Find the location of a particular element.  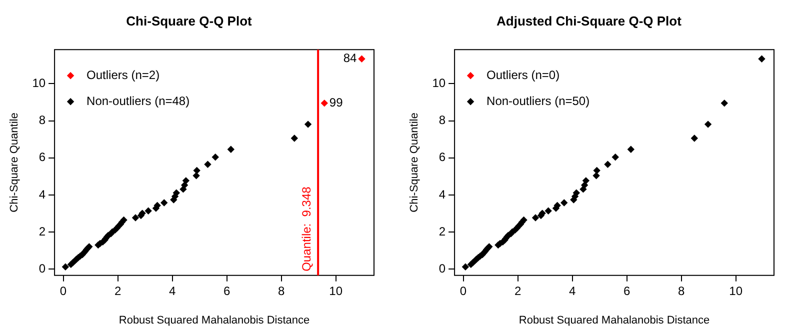

annotation: 99 is located at coordinates (336, 102).